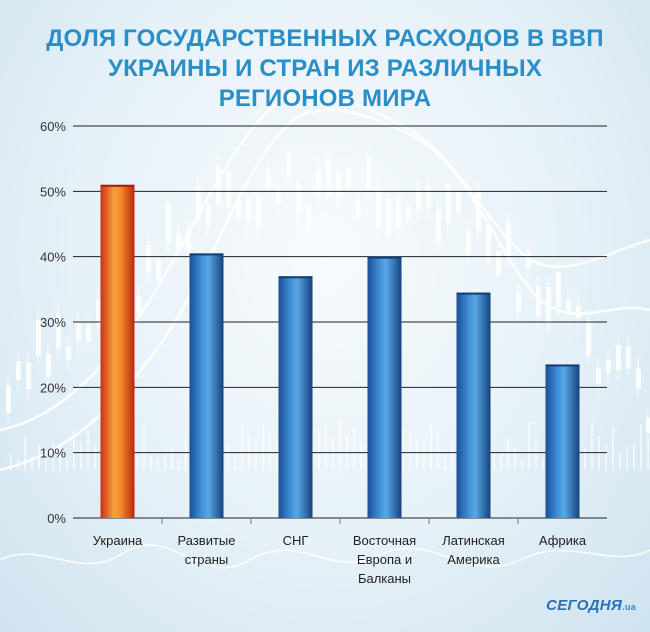  Describe the element at coordinates (473, 550) in the screenshot. I see `x-tick-label: Латинская Америка` at that location.